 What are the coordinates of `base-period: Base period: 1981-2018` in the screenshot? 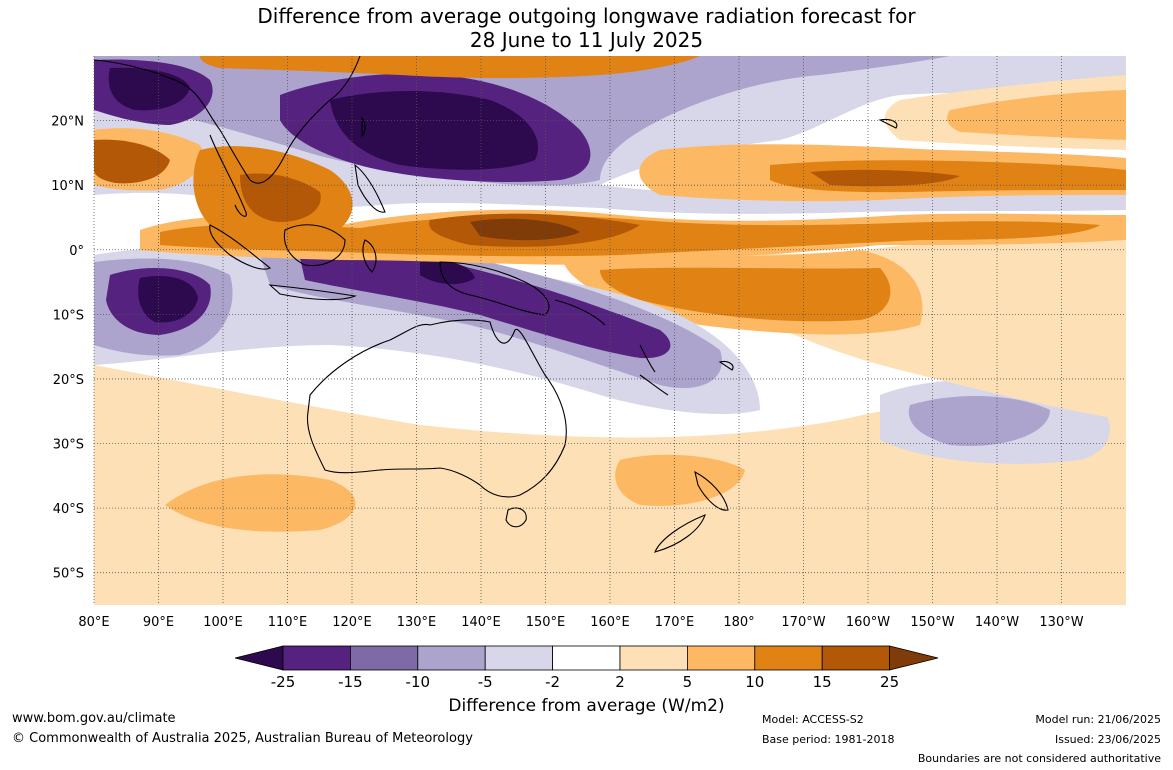 It's located at (828, 739).